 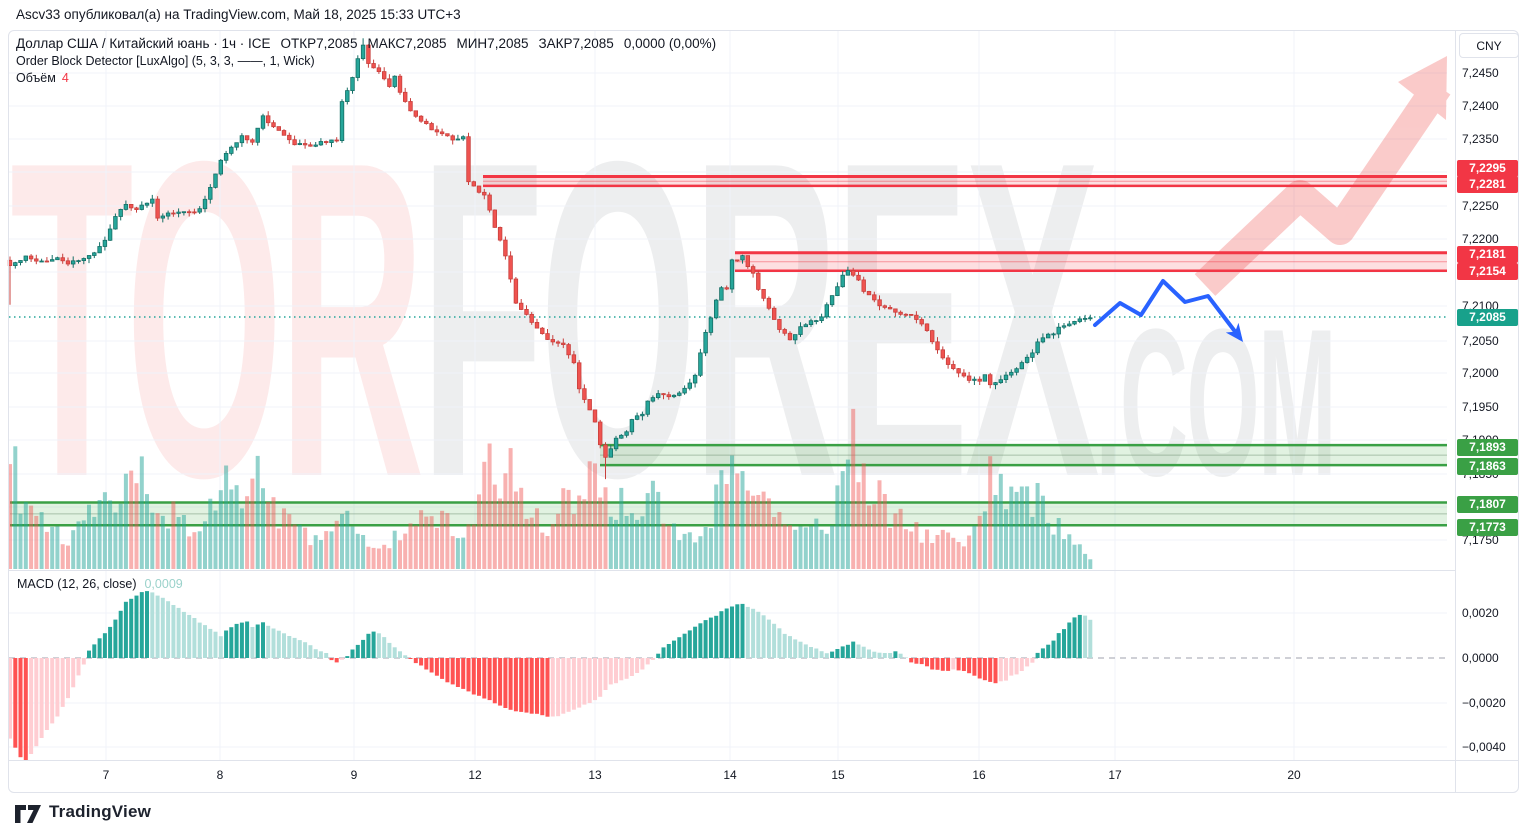 I want to click on ohlc-item: МИН7,2085, so click(x=492, y=43).